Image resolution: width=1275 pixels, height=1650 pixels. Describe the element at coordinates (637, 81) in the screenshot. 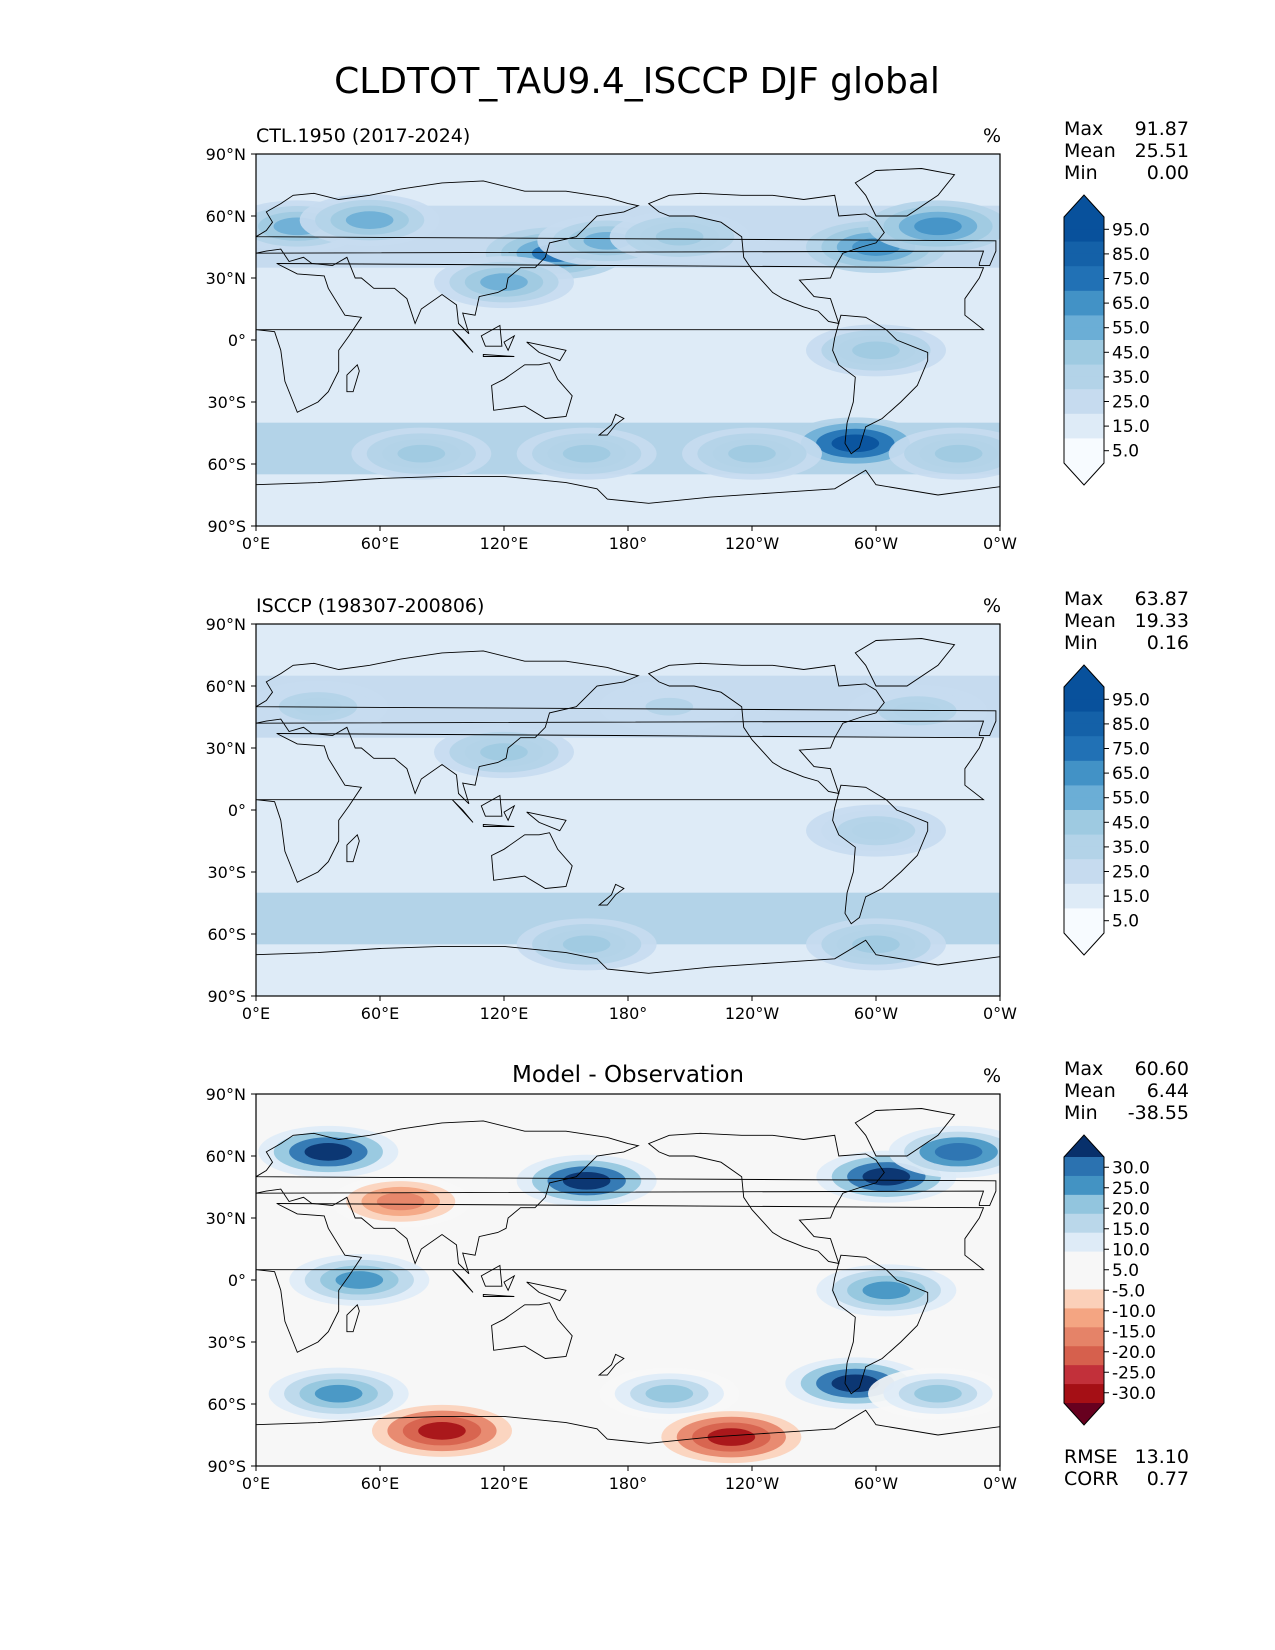

I see `figure-title: CLDTOT_TAU9.4_ISCCP DJF global` at that location.